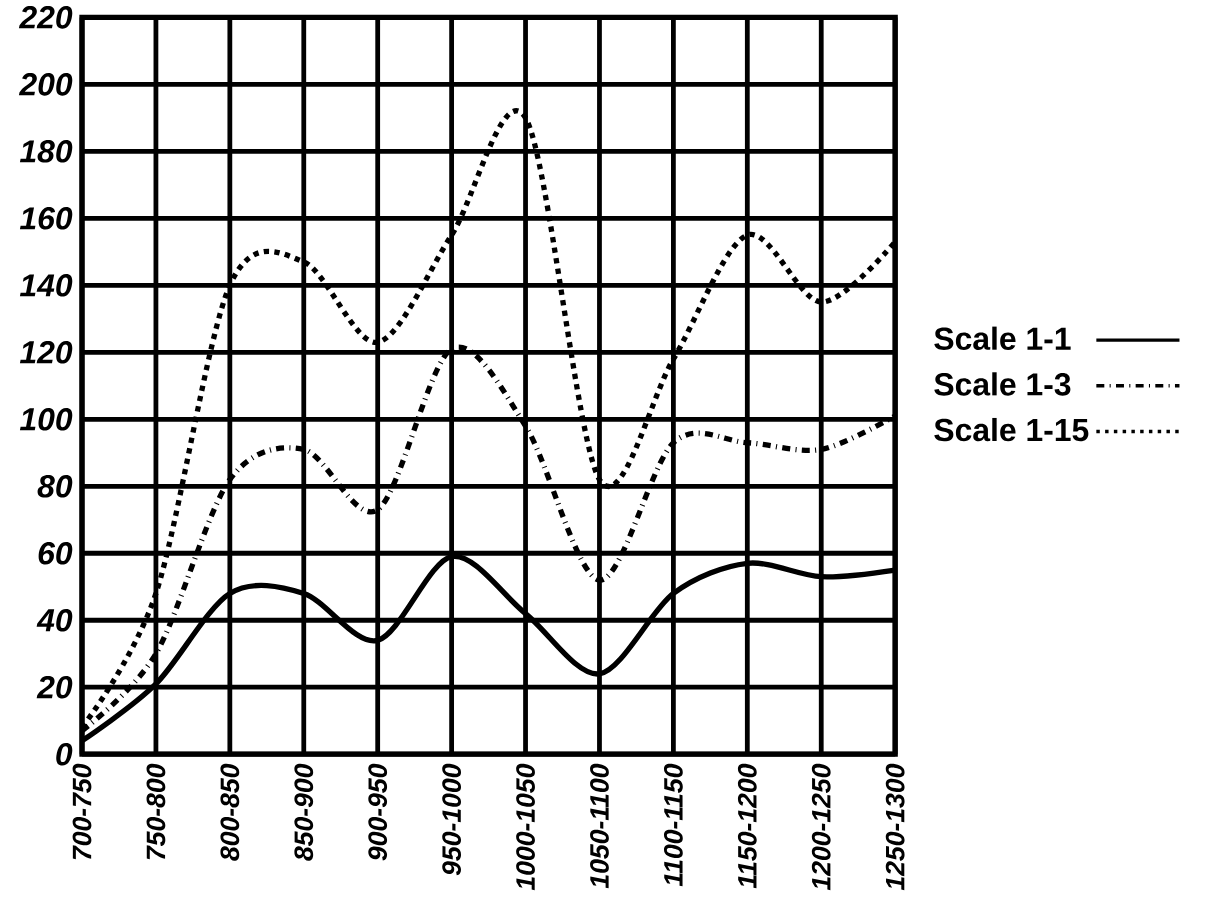 This screenshot has height=924, width=1222. Describe the element at coordinates (673, 825) in the screenshot. I see `x-tick-label: 1100-1150` at that location.